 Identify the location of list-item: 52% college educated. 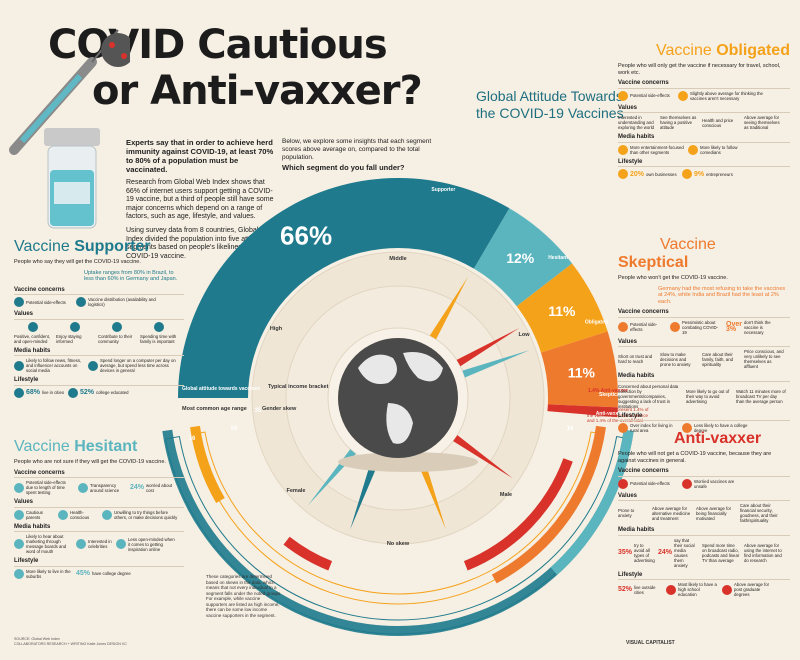
(103, 392).